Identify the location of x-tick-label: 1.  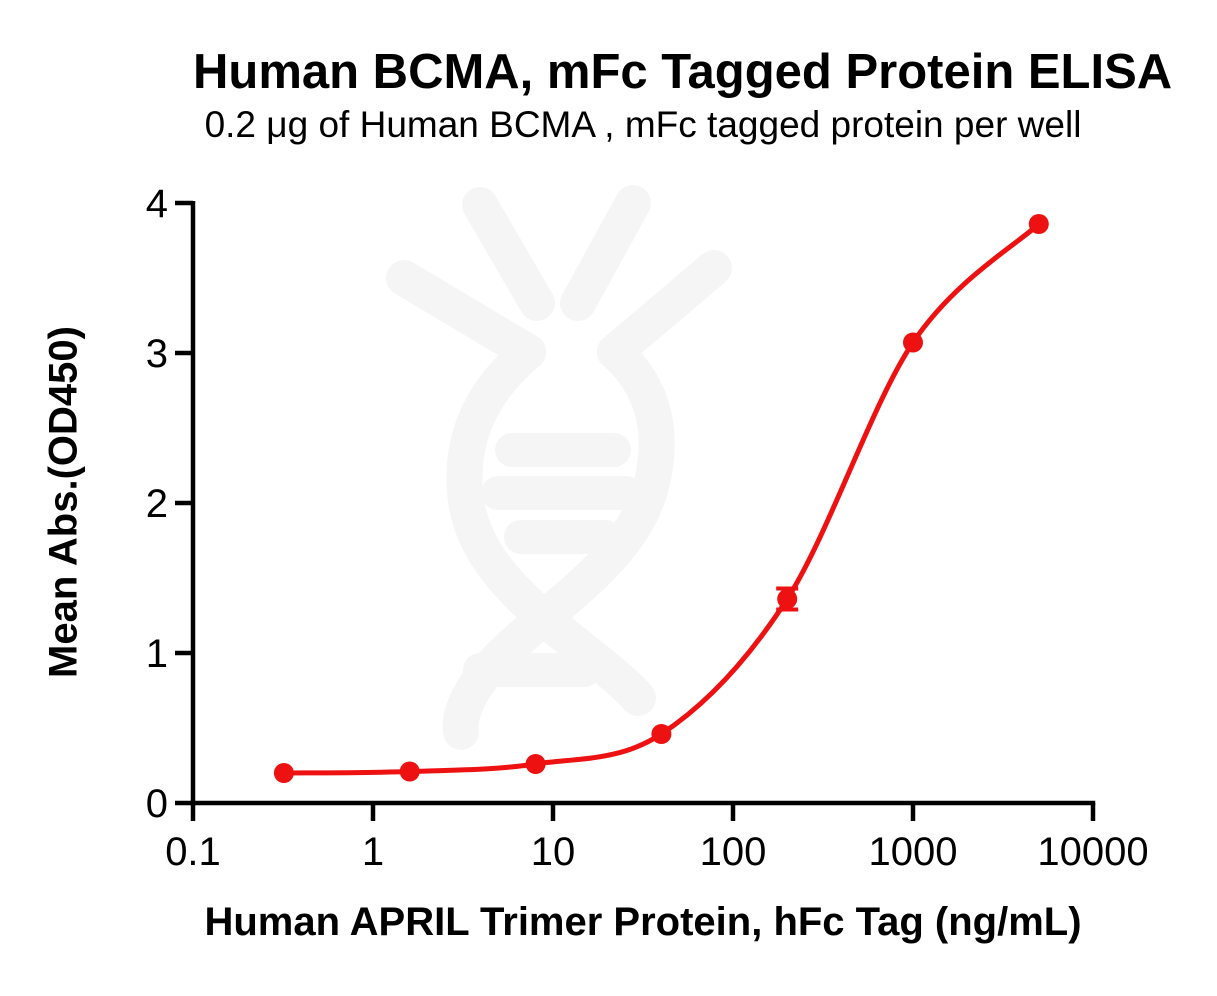
(373, 852).